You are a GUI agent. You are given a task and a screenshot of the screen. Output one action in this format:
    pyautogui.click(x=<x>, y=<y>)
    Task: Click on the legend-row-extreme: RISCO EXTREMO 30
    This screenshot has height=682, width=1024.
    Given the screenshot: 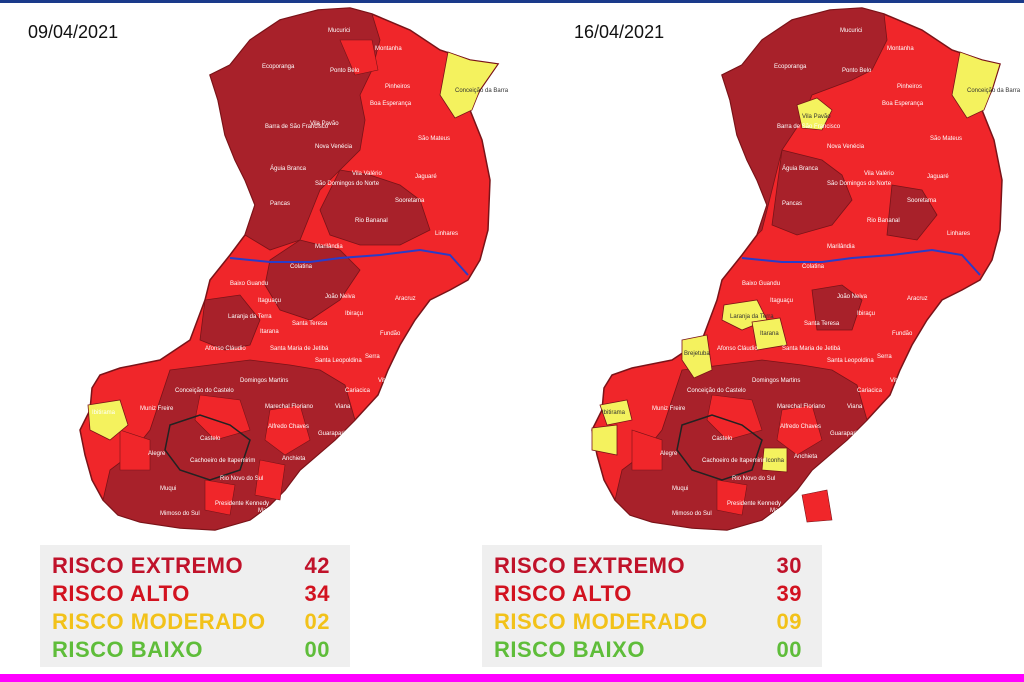 What is the action you would take?
    pyautogui.click(x=652, y=565)
    